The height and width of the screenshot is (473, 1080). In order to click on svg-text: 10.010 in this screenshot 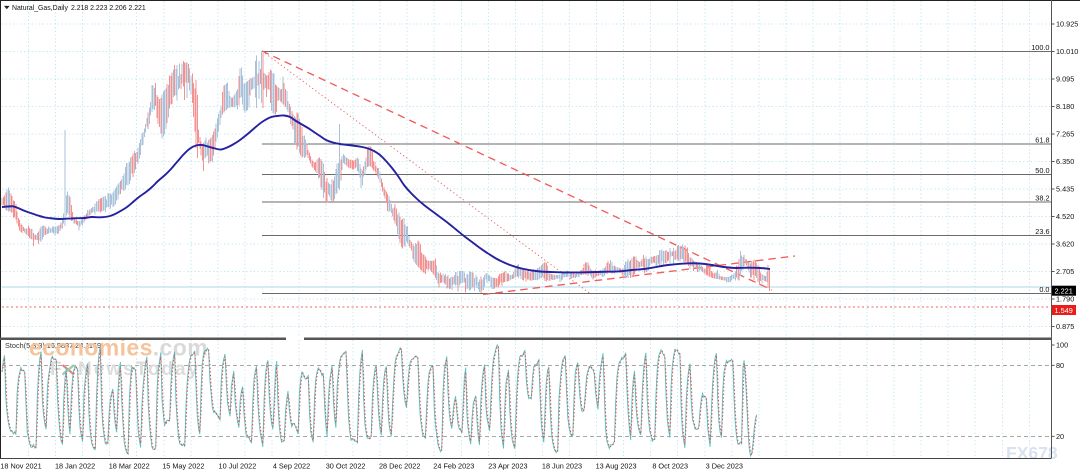, I will do `click(1067, 51)`.